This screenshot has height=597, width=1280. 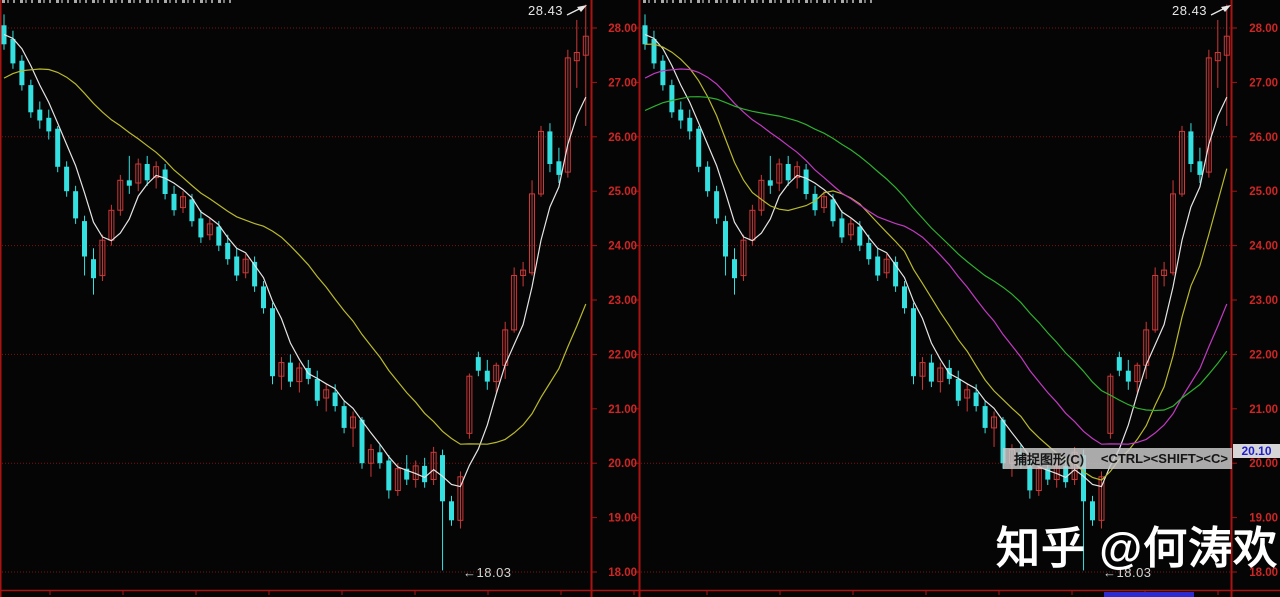 I want to click on timeline-scrollbar-thumb, so click(x=1149, y=594).